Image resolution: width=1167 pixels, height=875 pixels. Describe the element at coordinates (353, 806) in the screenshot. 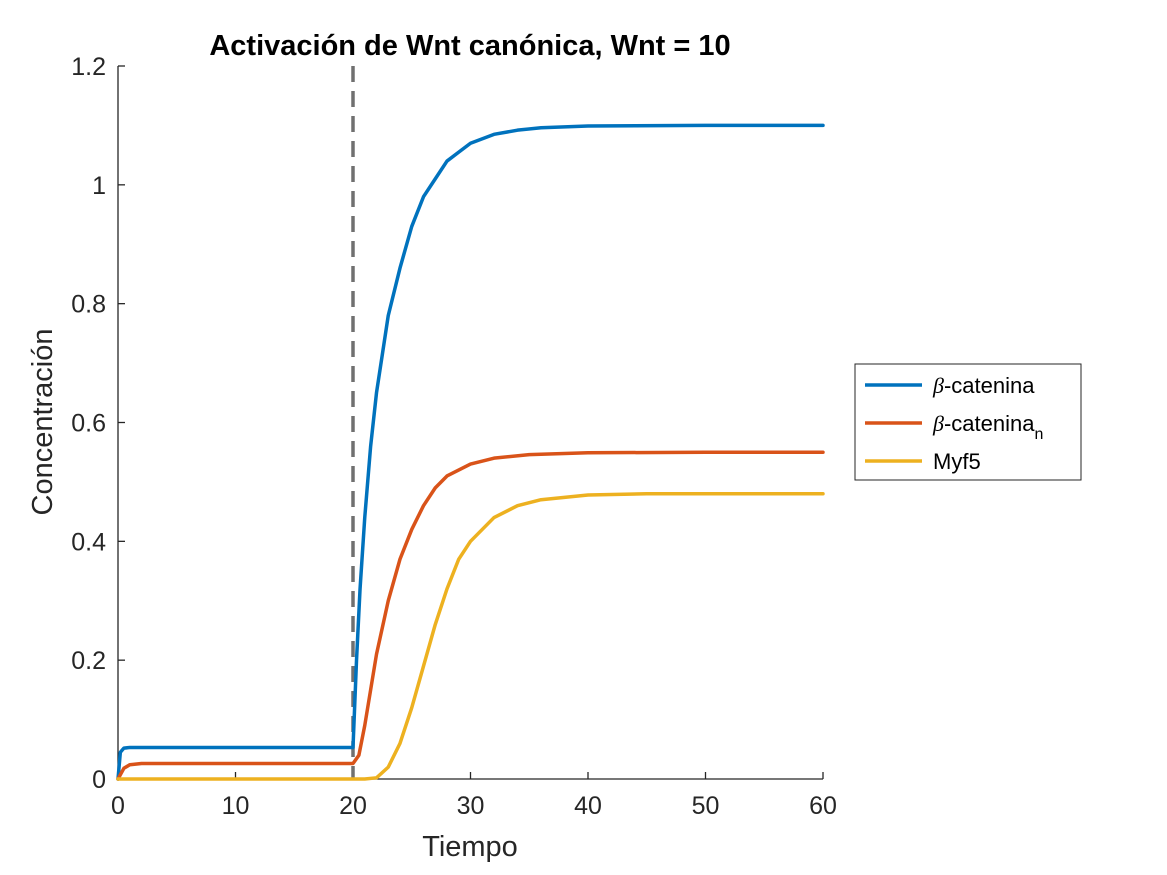

I see `x-tick-label: 20` at that location.